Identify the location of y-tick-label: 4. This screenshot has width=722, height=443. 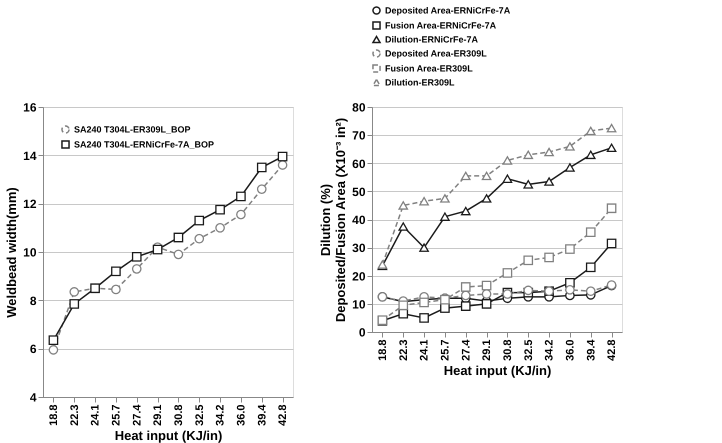
(33, 397).